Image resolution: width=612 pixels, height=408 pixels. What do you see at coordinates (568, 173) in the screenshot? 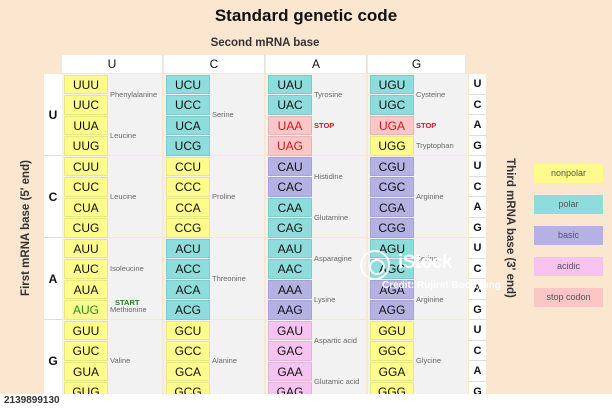
I see `legend-item: nonpolar` at bounding box center [568, 173].